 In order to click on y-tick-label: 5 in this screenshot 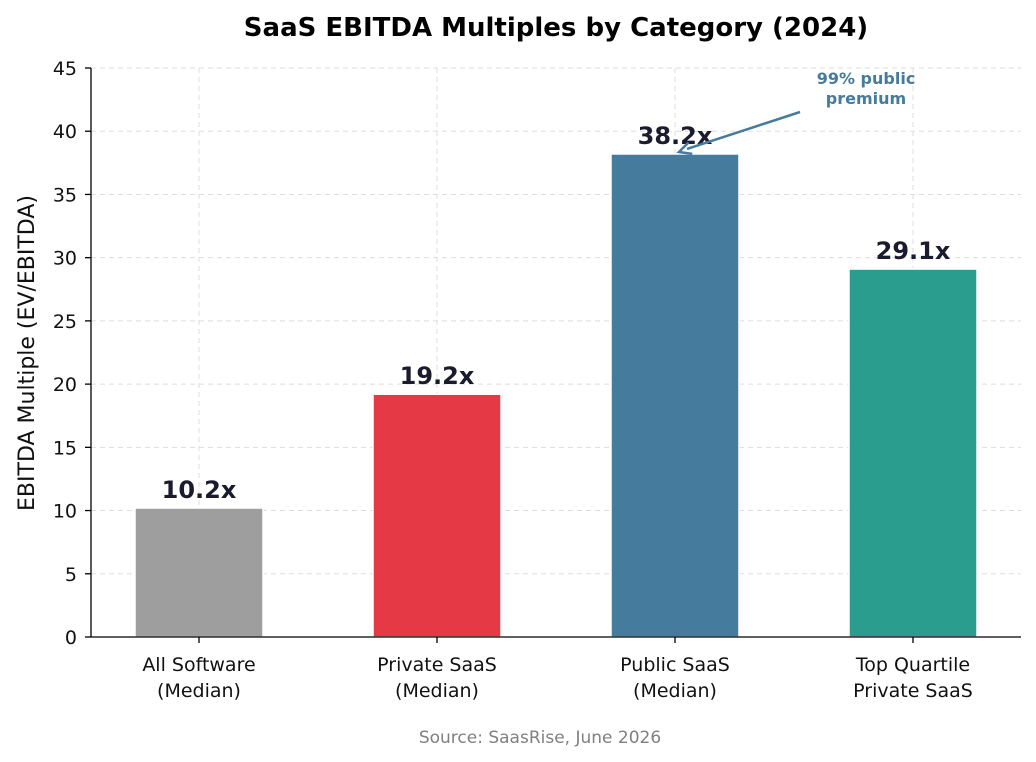, I will do `click(71, 575)`.